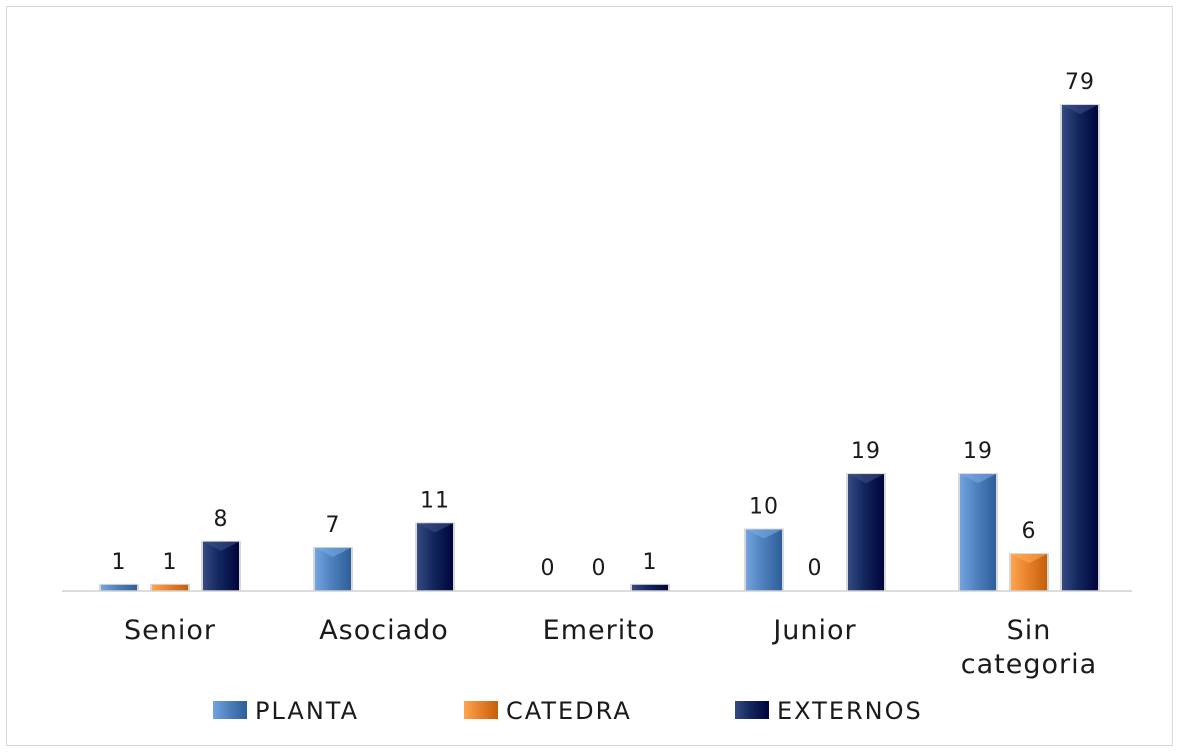 The image size is (1181, 754). I want to click on x-tick-label: Junior, so click(813, 630).